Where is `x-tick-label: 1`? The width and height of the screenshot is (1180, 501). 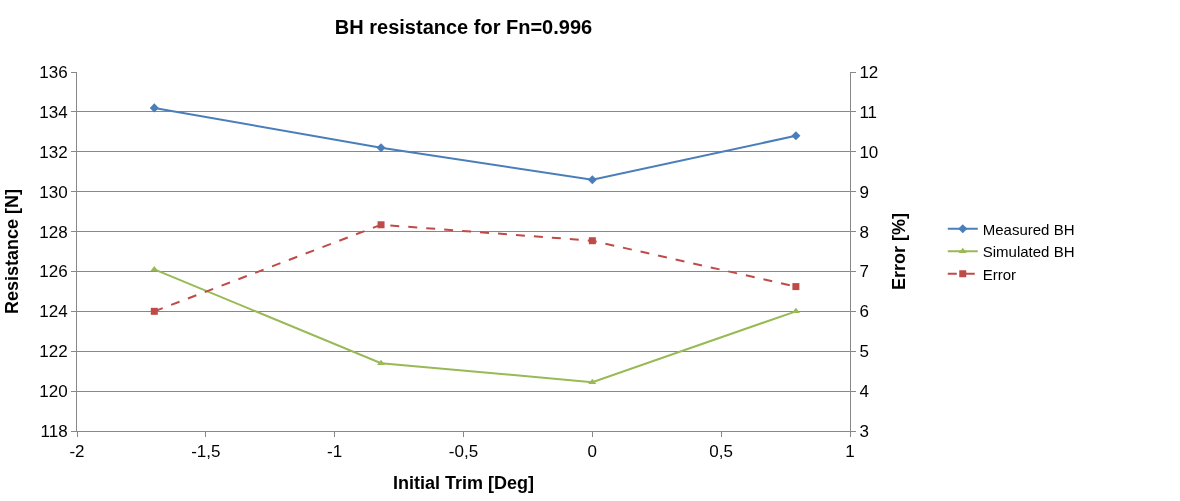
x-tick-label: 1 is located at coordinates (850, 452).